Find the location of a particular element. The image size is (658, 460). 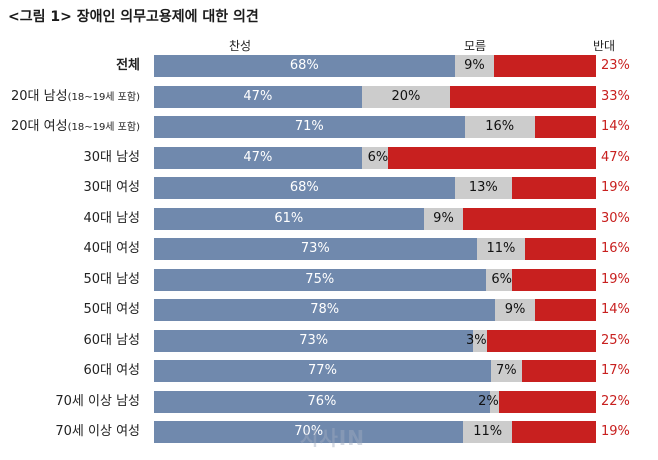

bar-segment-agree: 76% is located at coordinates (322, 402).